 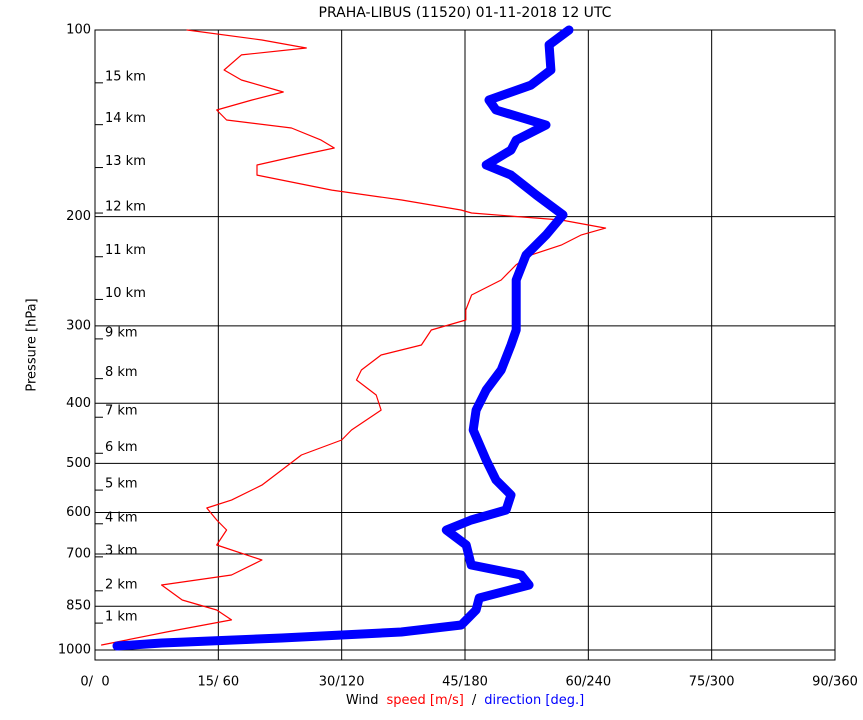 What do you see at coordinates (78, 606) in the screenshot?
I see `y-tick-label: 850` at bounding box center [78, 606].